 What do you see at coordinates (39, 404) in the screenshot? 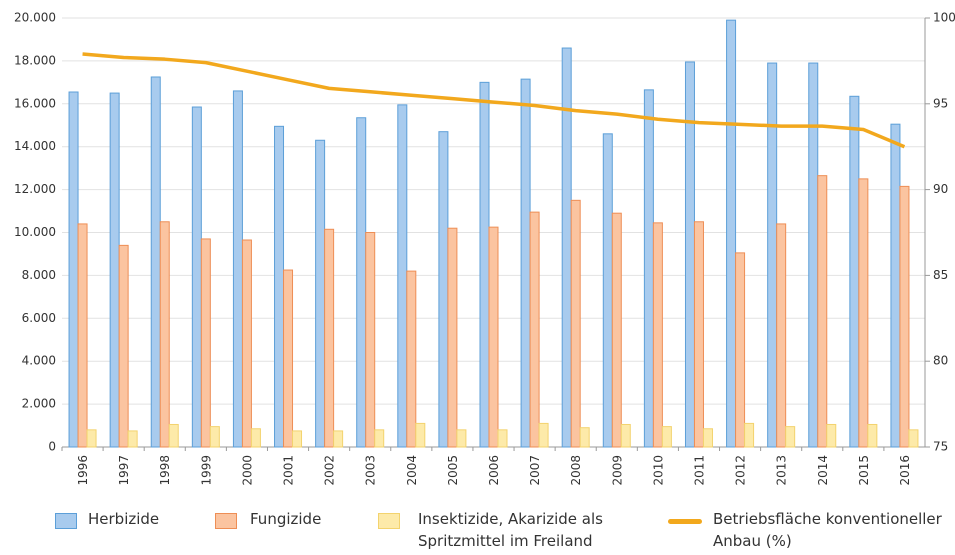
I see `y-tick-label: 2.000` at bounding box center [39, 404].